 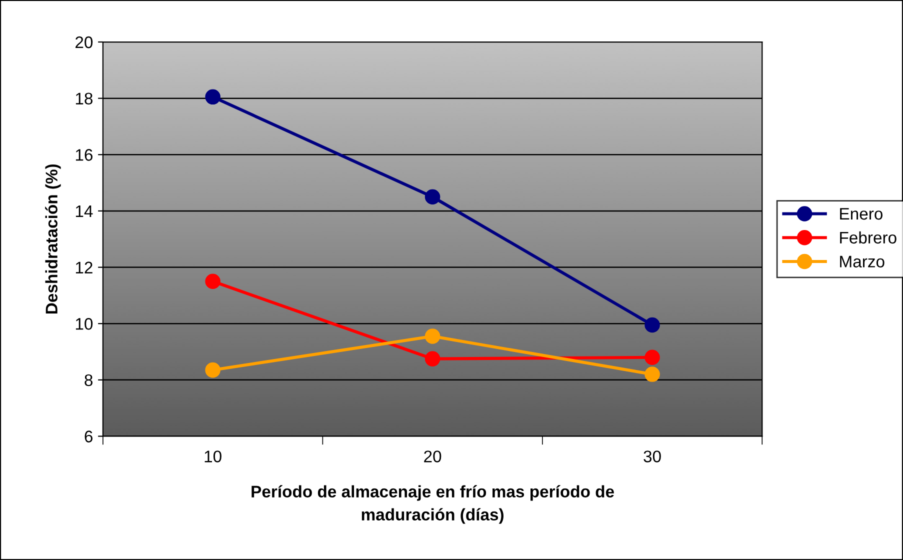 What do you see at coordinates (868, 237) in the screenshot?
I see `legend-label: Febrero` at bounding box center [868, 237].